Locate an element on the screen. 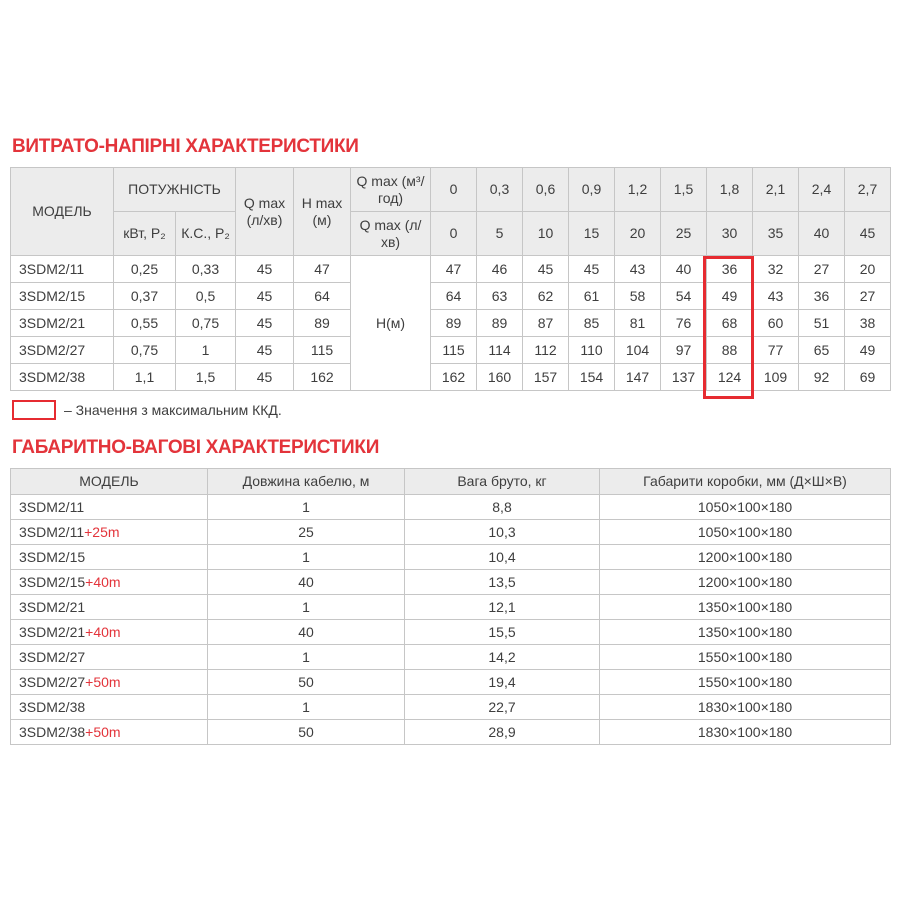 This screenshot has height=900, width=900. t1-cell-kw: 0,25 is located at coordinates (144, 269).